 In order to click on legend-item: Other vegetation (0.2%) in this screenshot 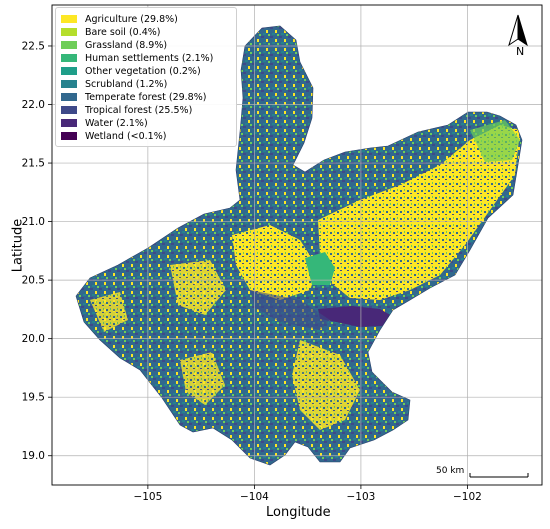, I will do `click(131, 71)`.